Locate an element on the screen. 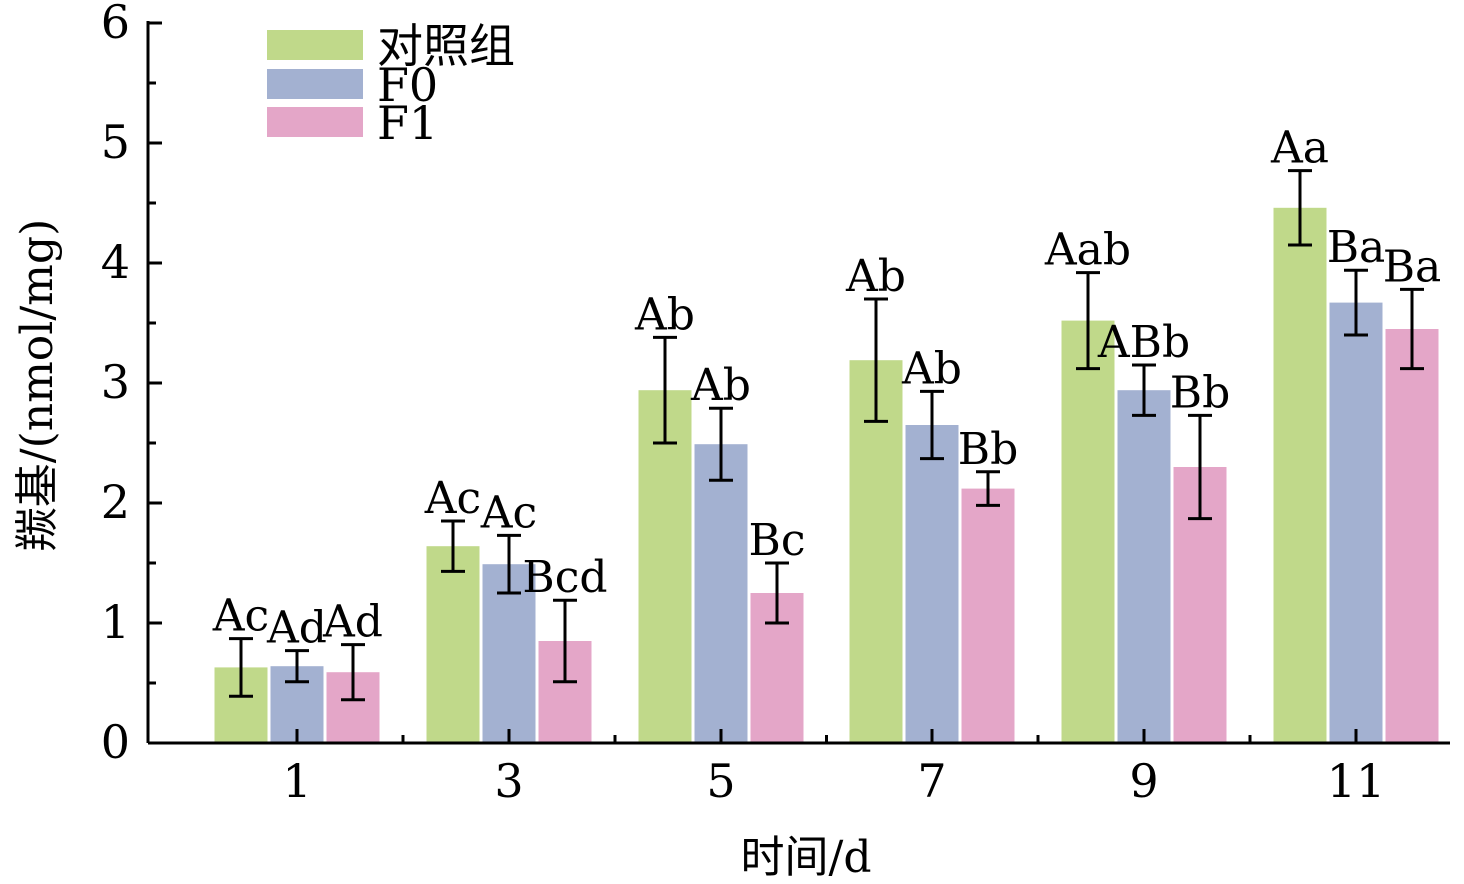 This screenshot has width=1464, height=884. y-tick-label: 4 is located at coordinates (115, 262).